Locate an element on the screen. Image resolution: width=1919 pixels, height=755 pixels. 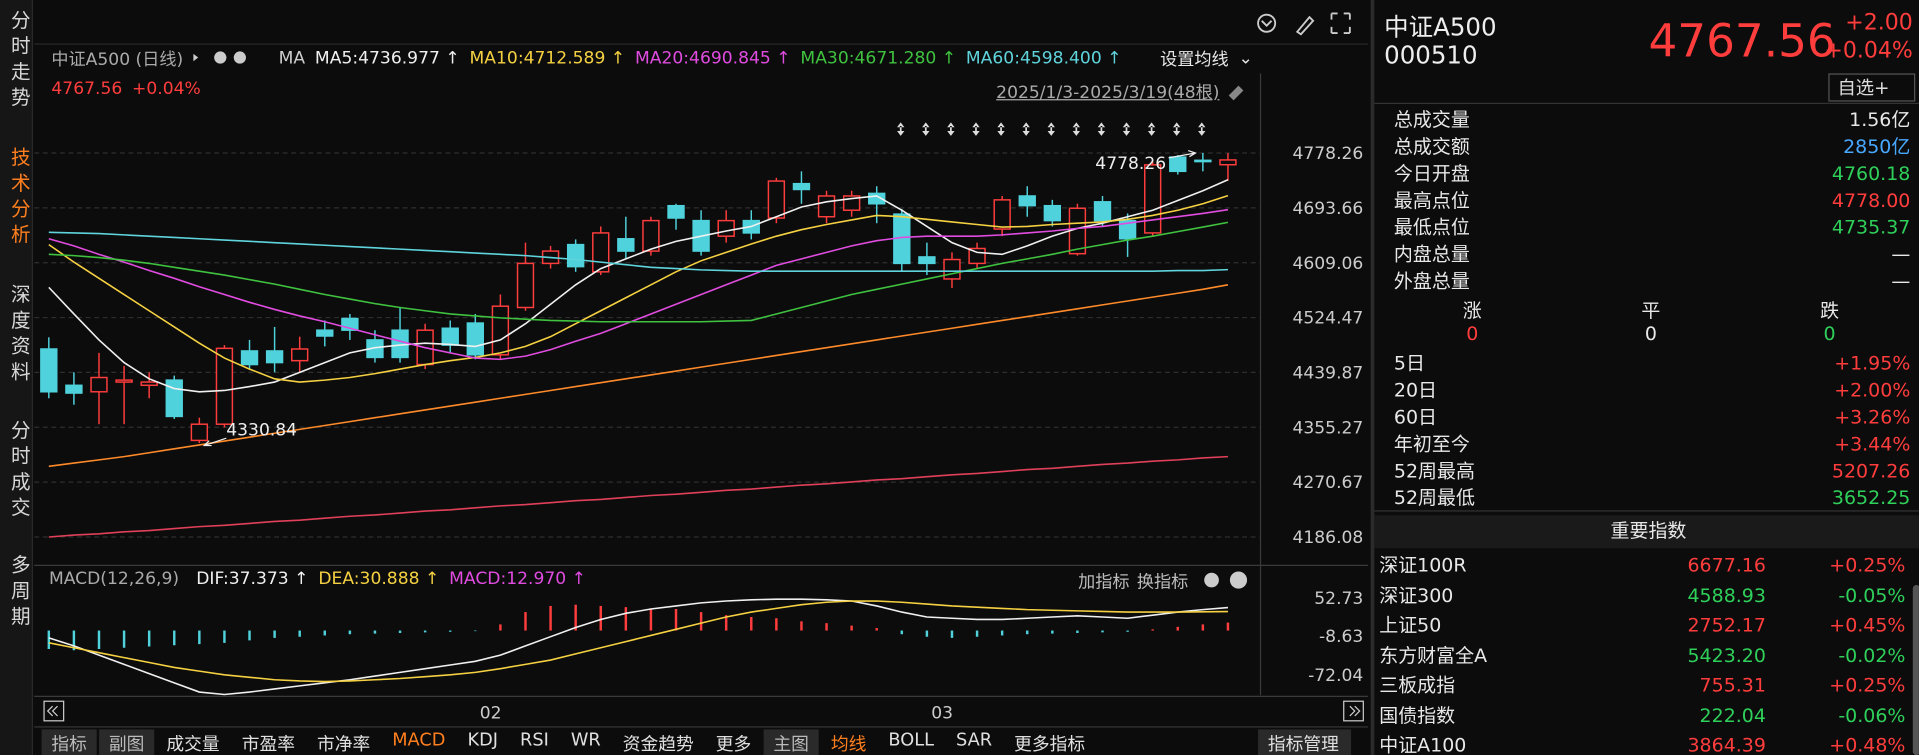
bottom-tab: 指标 is located at coordinates (69, 742).